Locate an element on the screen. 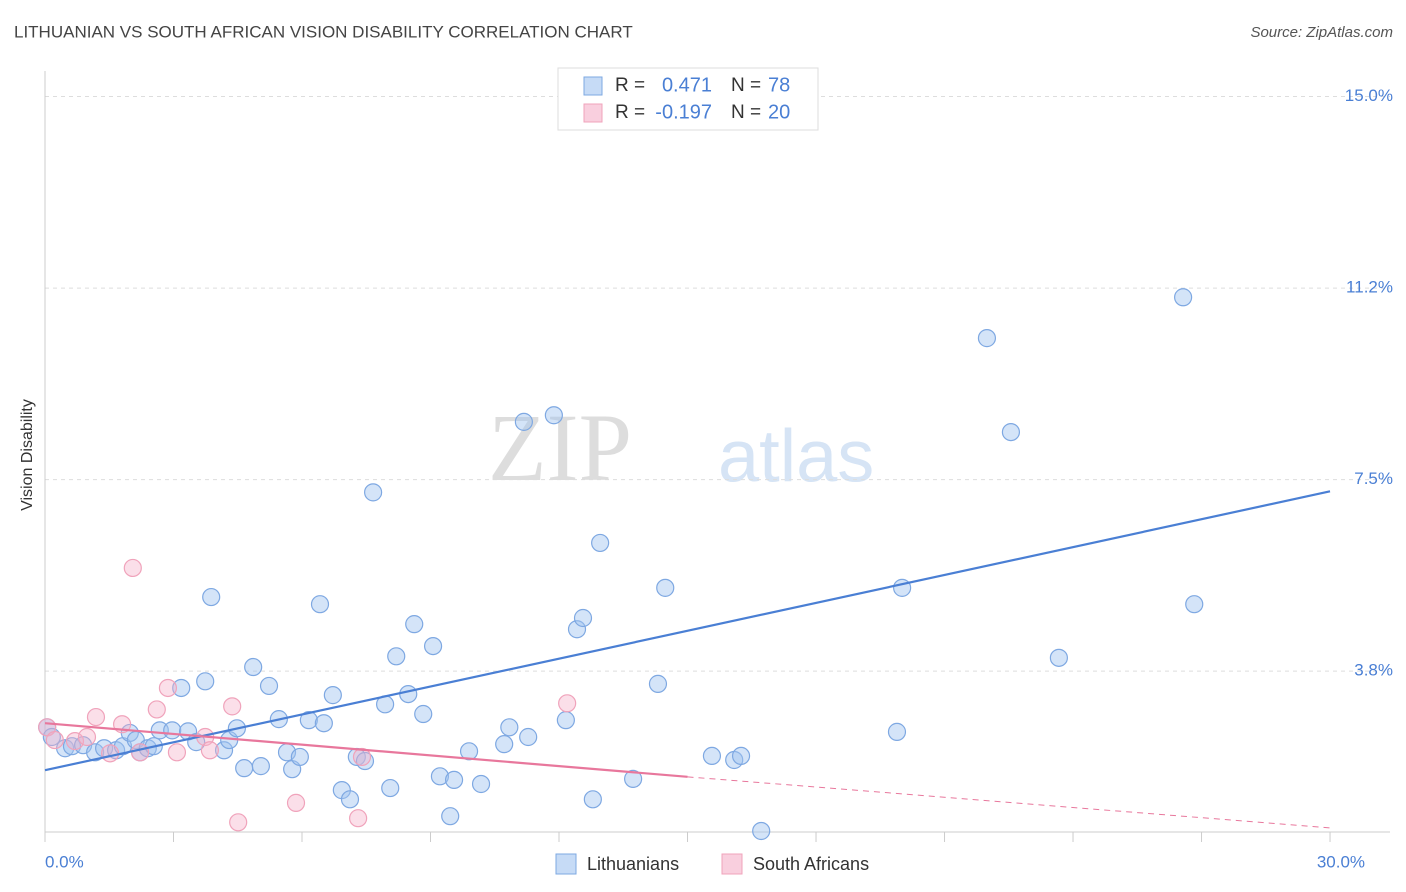 The height and width of the screenshot is (892, 1406). y-tick-label: 7.5% is located at coordinates (1373, 478).